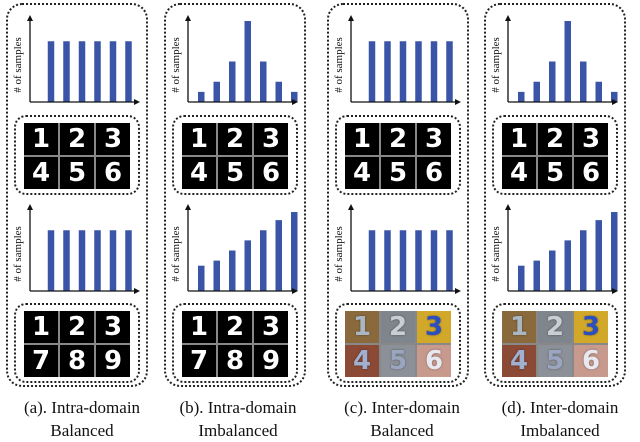 The height and width of the screenshot is (442, 640). Describe the element at coordinates (77, 361) in the screenshot. I see `digit-image: 8` at that location.